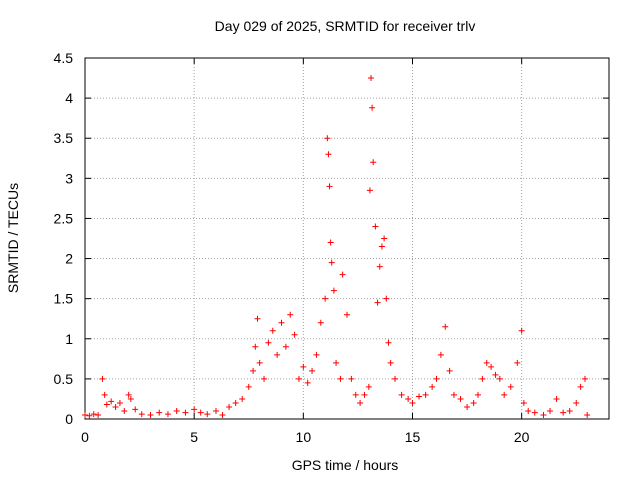 Image resolution: width=640 pixels, height=480 pixels. Describe the element at coordinates (69, 339) in the screenshot. I see `y-tick-label: 1` at that location.